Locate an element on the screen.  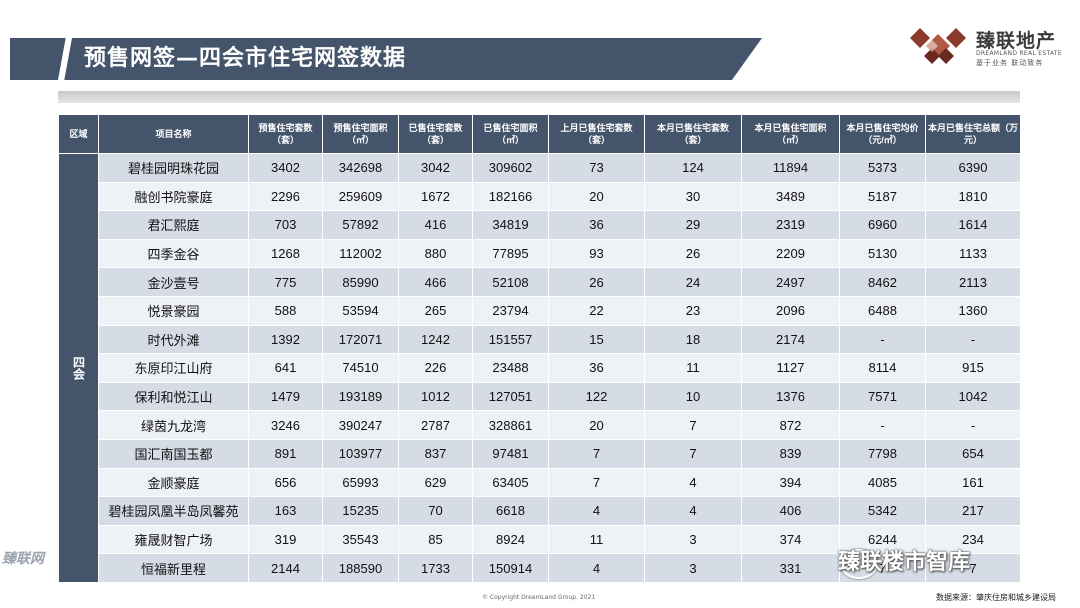
table-cell: 5373 is located at coordinates (882, 168).